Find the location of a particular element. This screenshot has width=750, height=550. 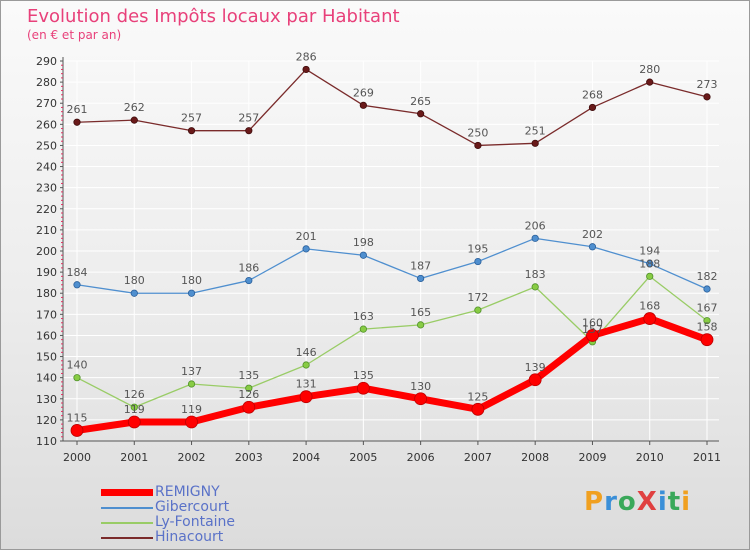

data-label-ly-fontaine: 163 is located at coordinates (363, 316).